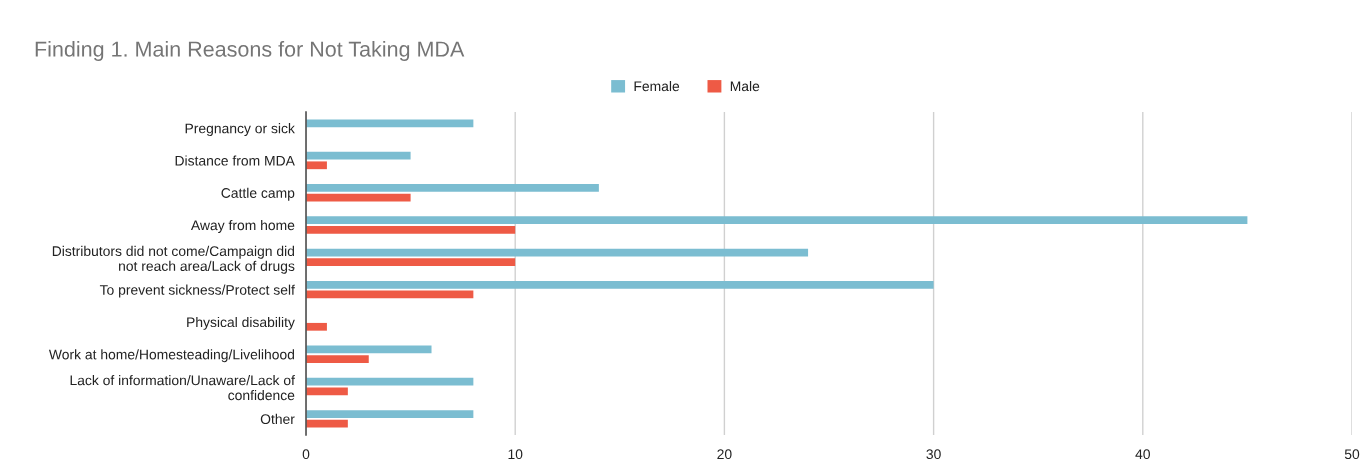  Describe the element at coordinates (277, 419) in the screenshot. I see `y-tick-label: Other` at that location.